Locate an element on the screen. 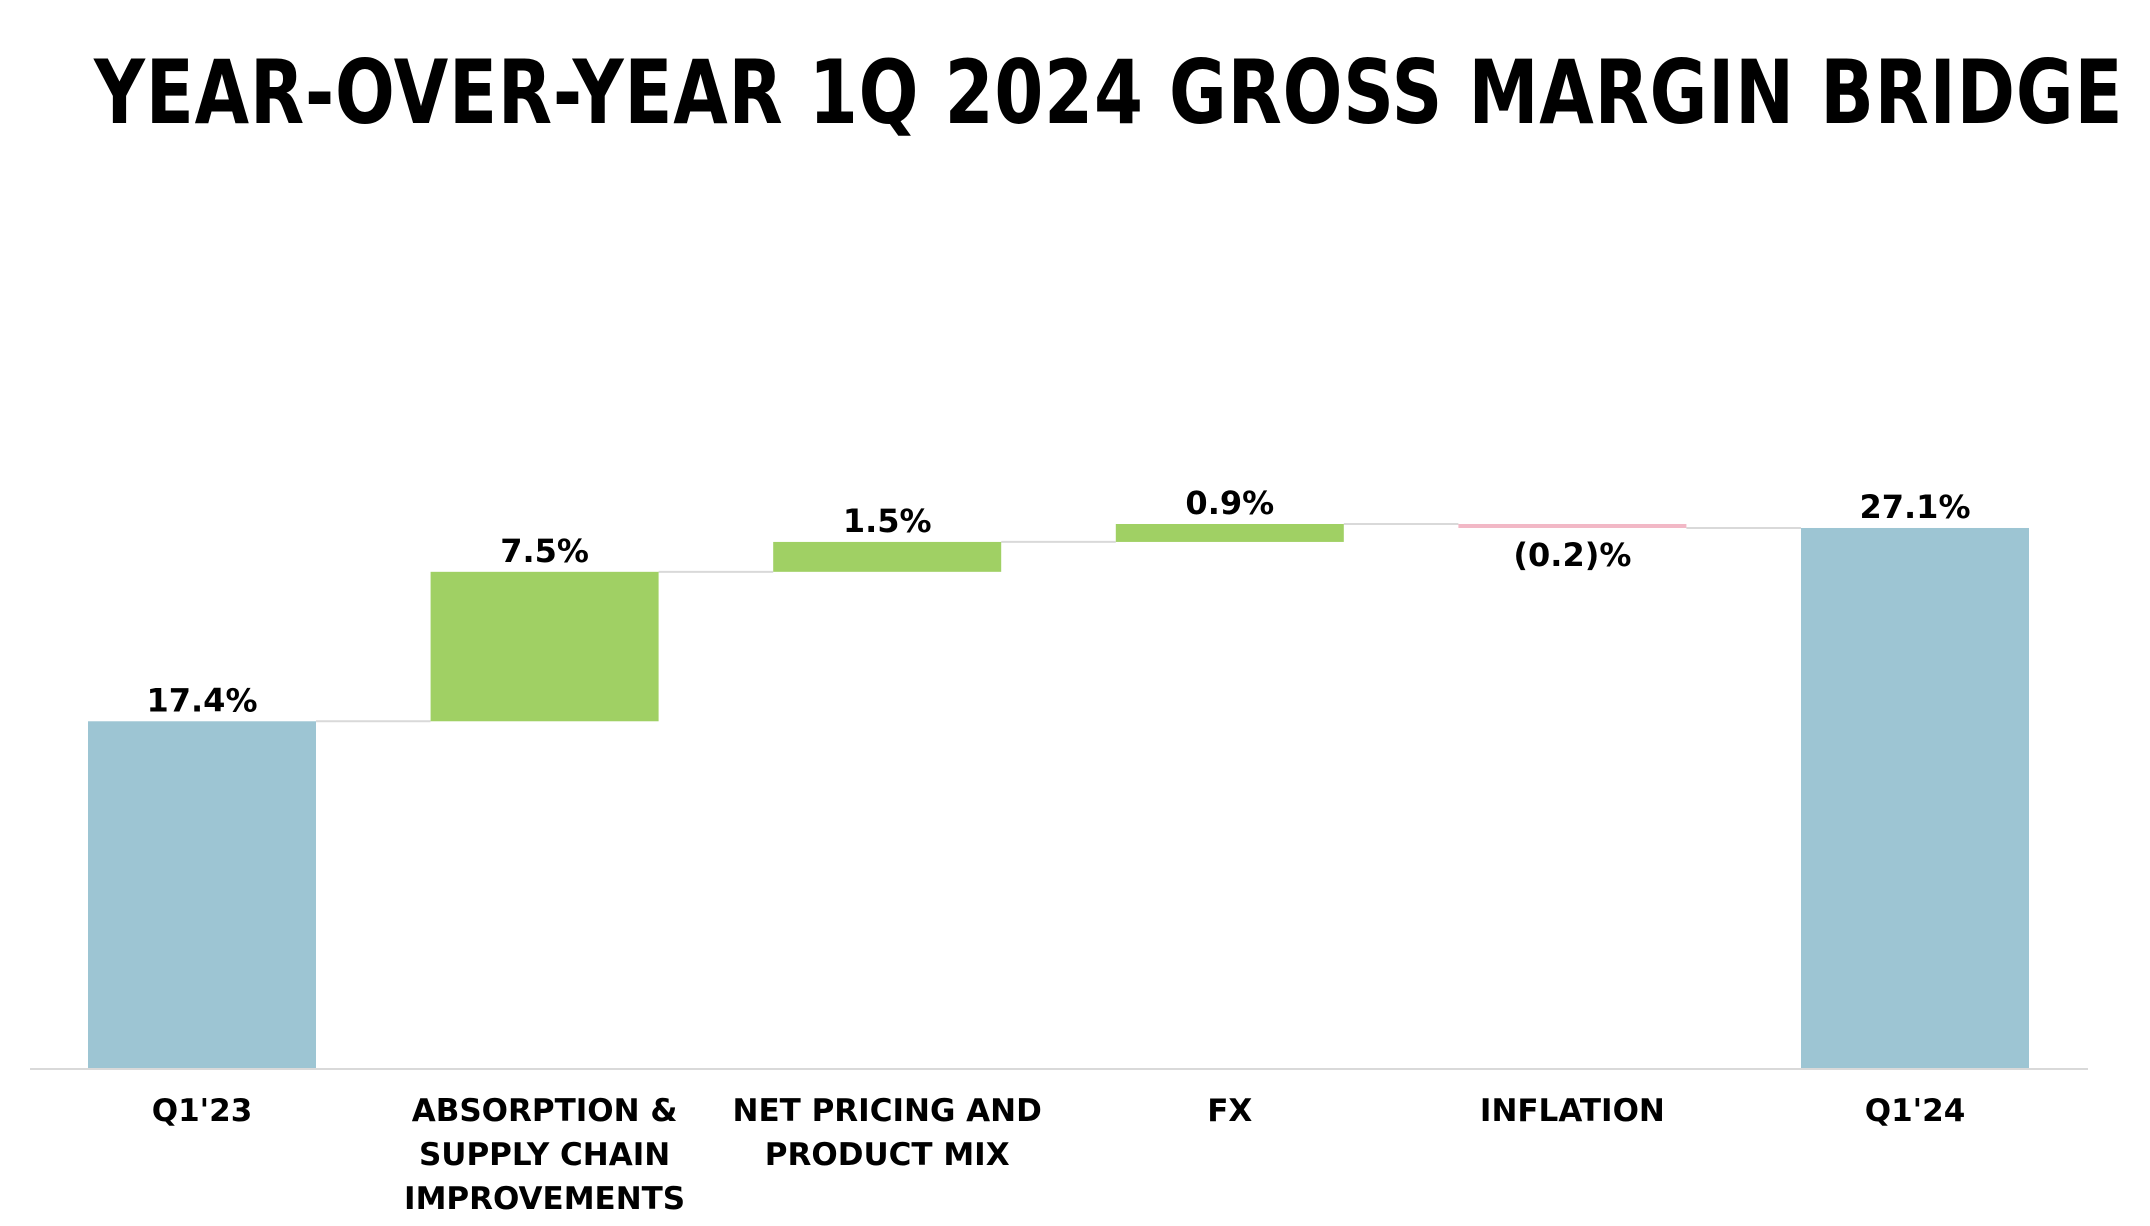 This screenshot has height=1226, width=2150. value-label-1: 7.5% is located at coordinates (544, 551).